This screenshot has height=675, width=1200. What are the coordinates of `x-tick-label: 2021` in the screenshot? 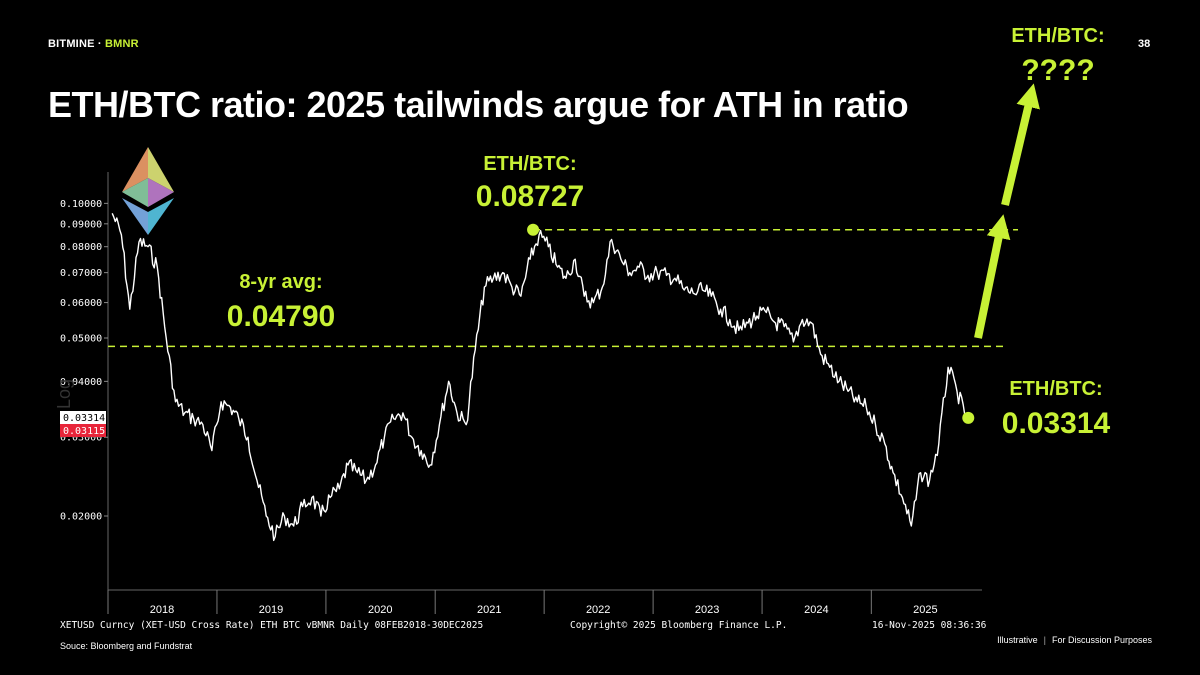 It's located at (489, 610).